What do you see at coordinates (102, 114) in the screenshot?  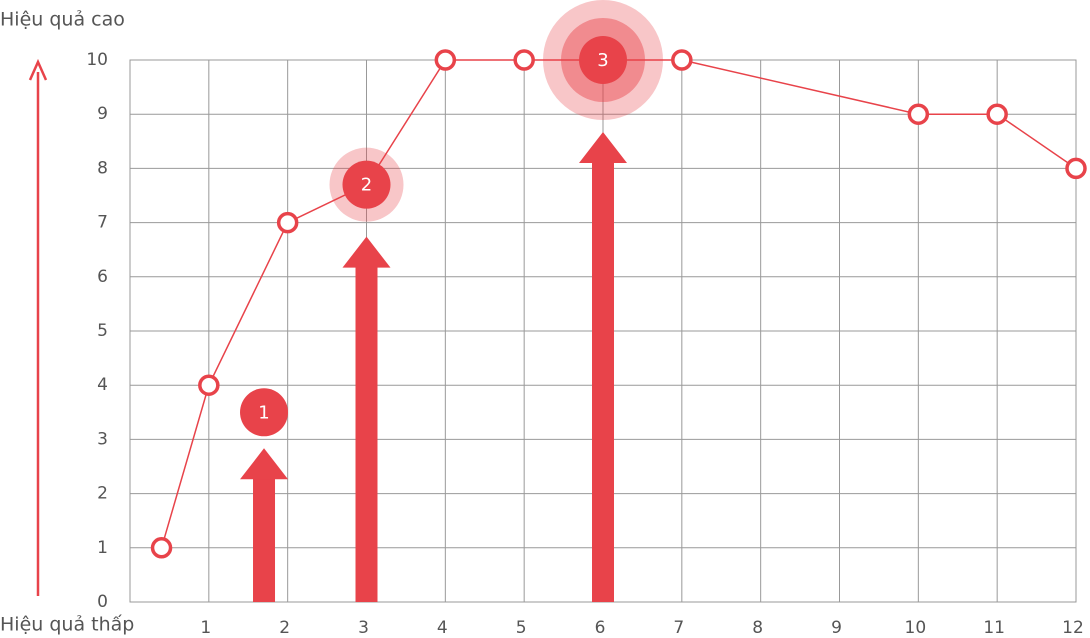 I see `y-tick-label: 9` at bounding box center [102, 114].